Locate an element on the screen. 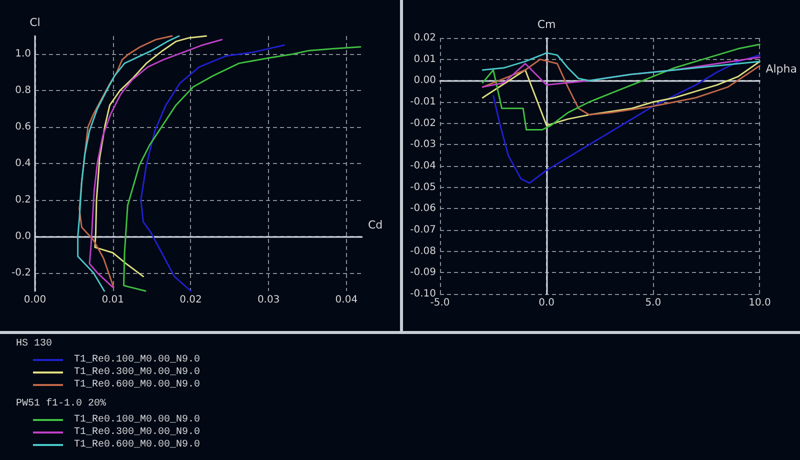 Image resolution: width=800 pixels, height=460 pixels. y-tick-label: -0.06 is located at coordinates (423, 208).